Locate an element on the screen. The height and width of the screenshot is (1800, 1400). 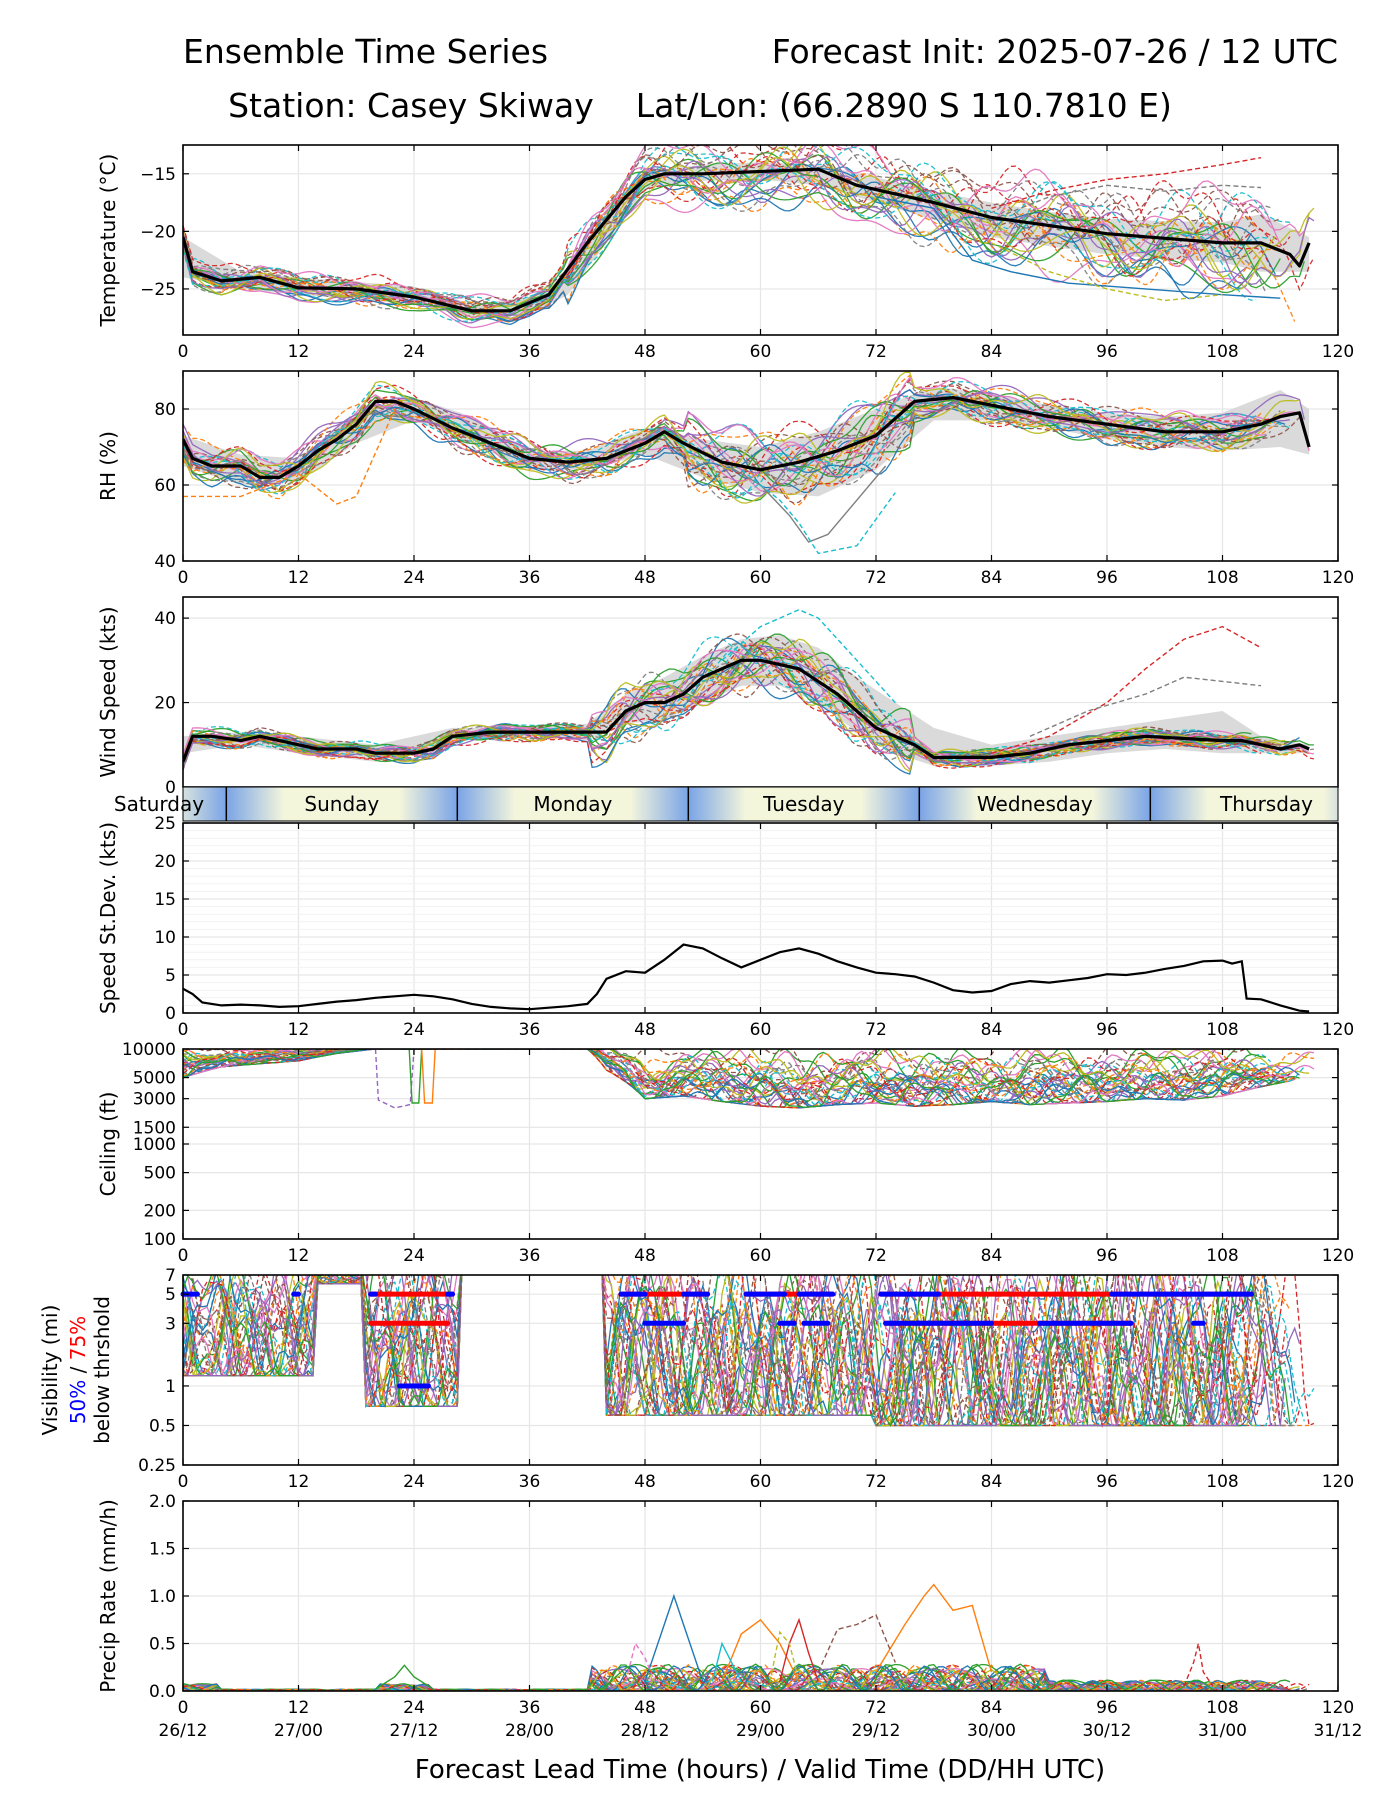
y-tick-label: 0.0 is located at coordinates (162, 1692).